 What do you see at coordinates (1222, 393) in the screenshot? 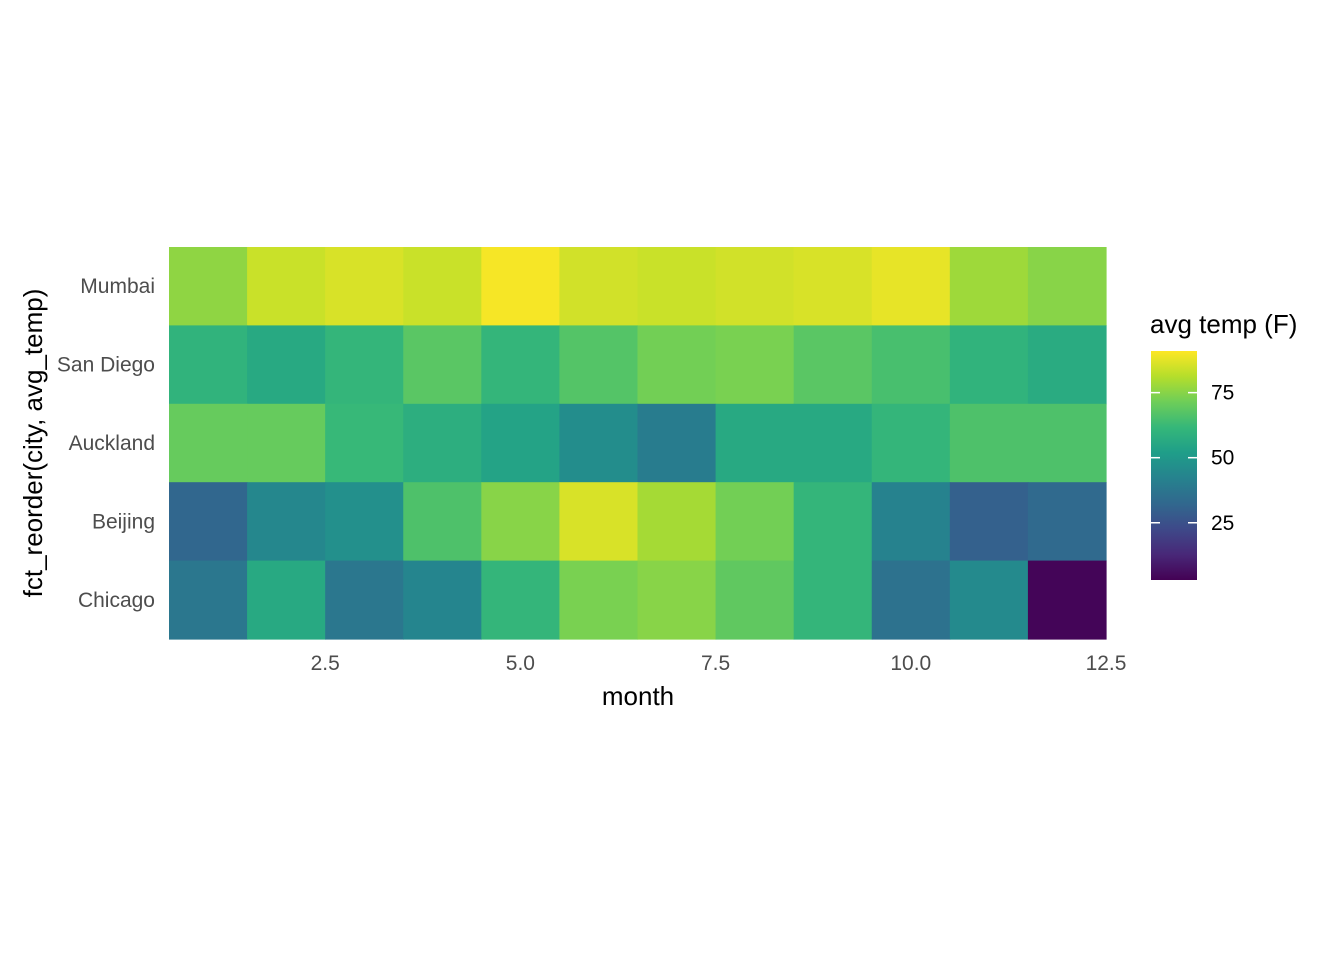
I see `colorbar-tick-label: 75` at bounding box center [1222, 393].